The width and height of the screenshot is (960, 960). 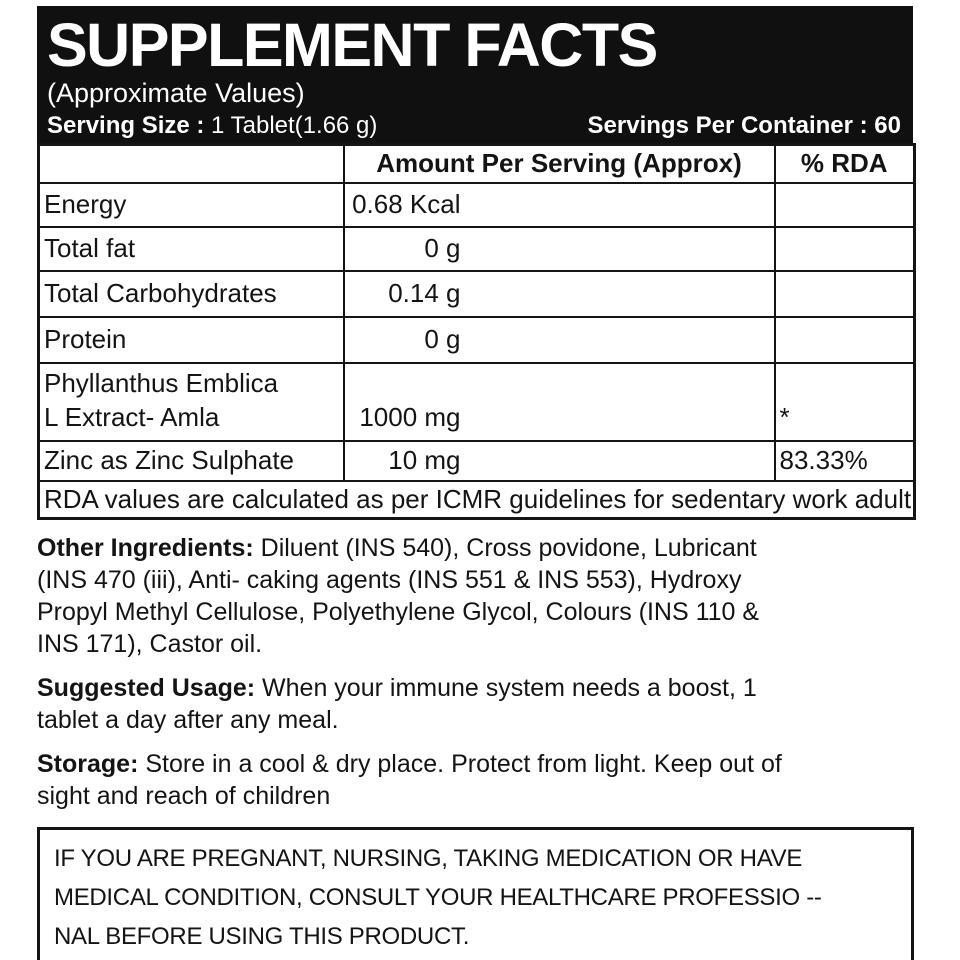 I want to click on table-row-zinc: Zinc as Zinc Sulphate 10 mg 83.33%, so click(x=476, y=460).